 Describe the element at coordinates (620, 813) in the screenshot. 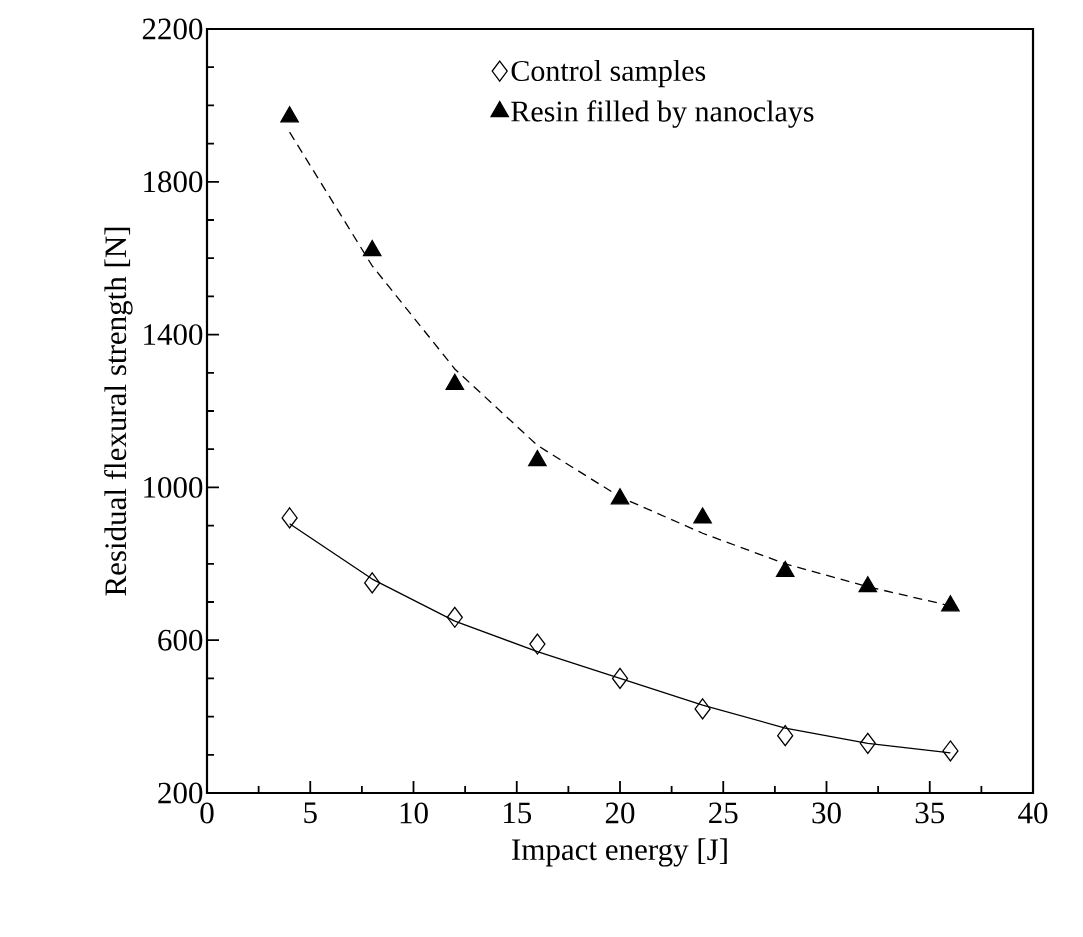

I see `x-tick-label: 20` at that location.